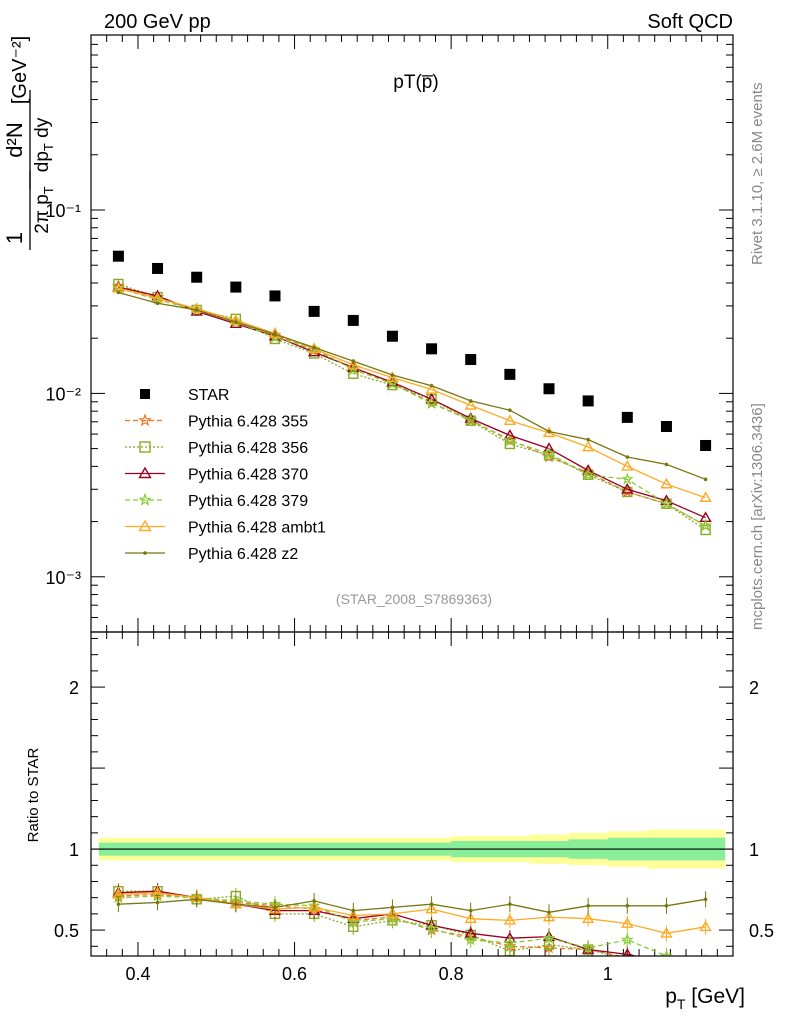 This screenshot has width=786, height=1024. What do you see at coordinates (14, 238) in the screenshot?
I see `svg-text: 1` at bounding box center [14, 238].